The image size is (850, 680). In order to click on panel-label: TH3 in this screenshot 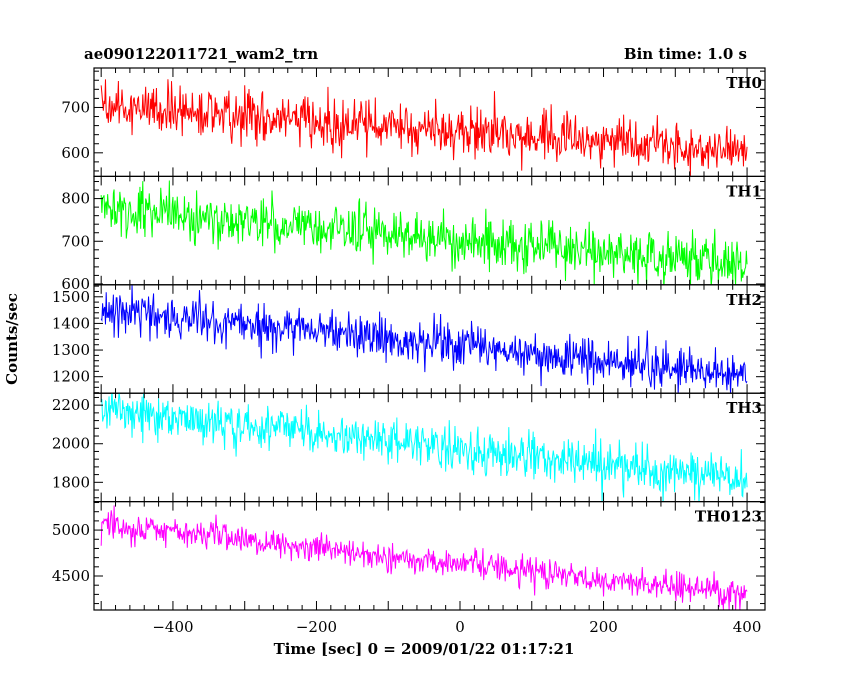, I will do `click(744, 408)`.